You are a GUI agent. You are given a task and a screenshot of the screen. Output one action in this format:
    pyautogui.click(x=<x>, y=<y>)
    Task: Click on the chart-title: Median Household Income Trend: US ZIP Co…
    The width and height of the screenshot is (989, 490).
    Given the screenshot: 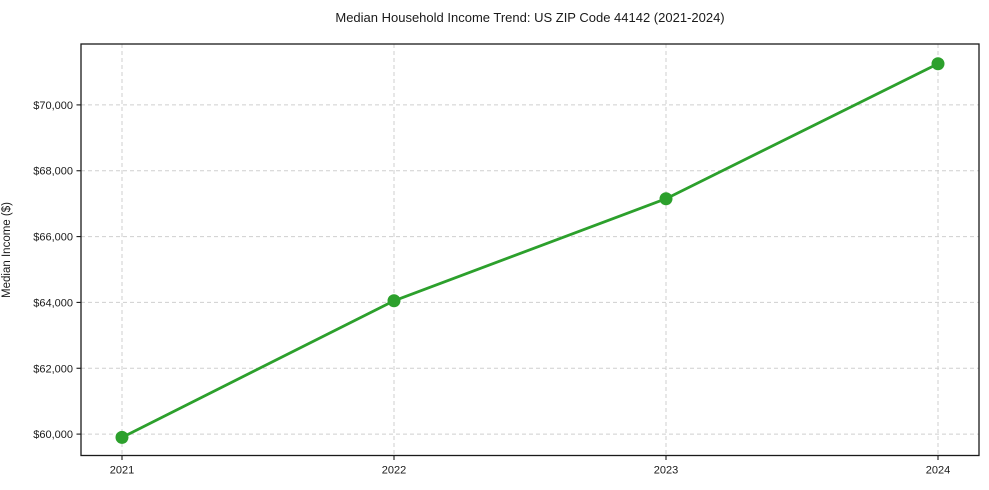 What is the action you would take?
    pyautogui.click(x=530, y=17)
    